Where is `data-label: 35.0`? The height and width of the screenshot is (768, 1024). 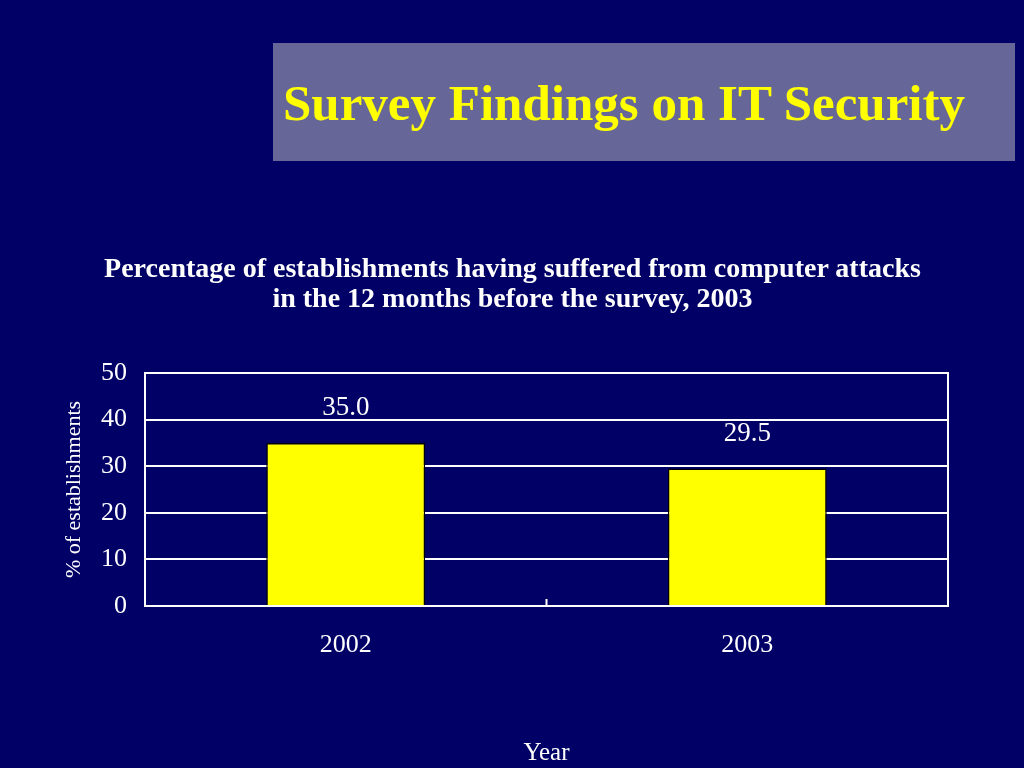 data-label: 35.0 is located at coordinates (346, 405).